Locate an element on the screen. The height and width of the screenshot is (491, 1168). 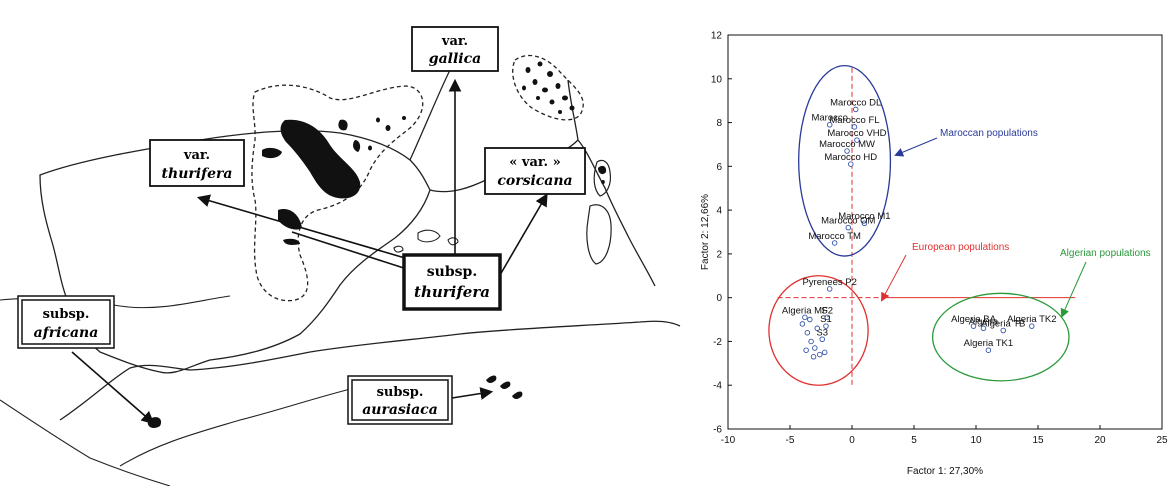
label-subsp-africana: subsp. africana is located at coordinates (66, 322).